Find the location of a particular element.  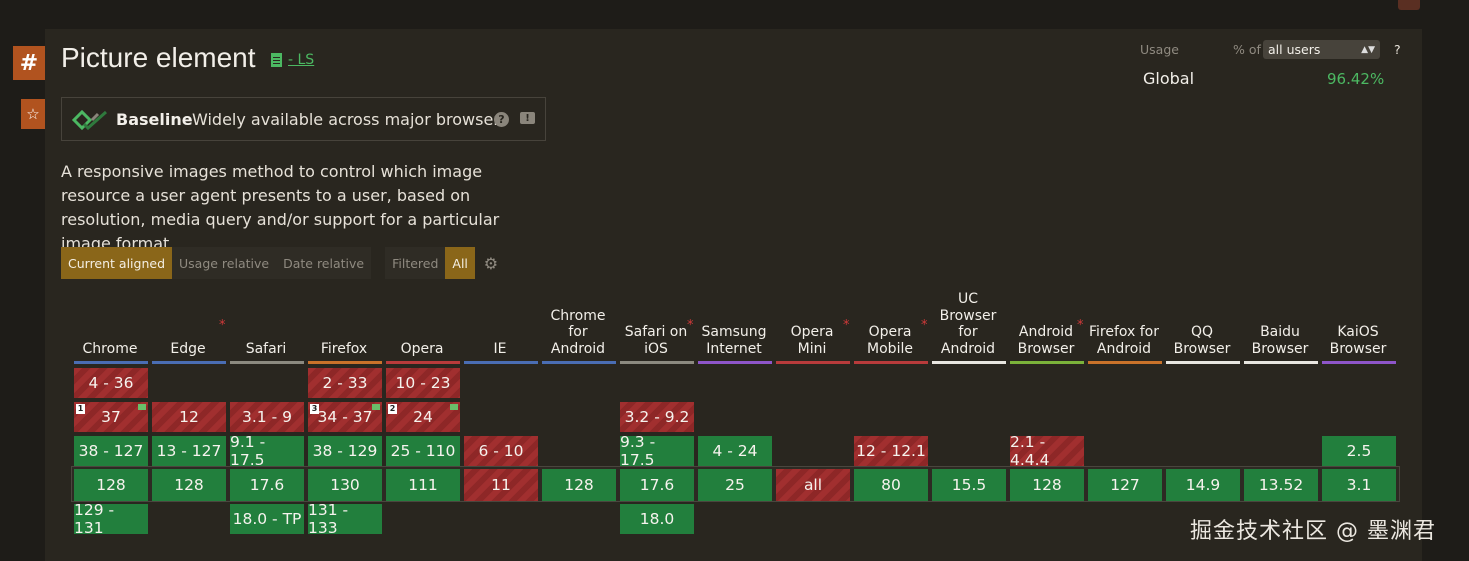

version-range: 18.0 is located at coordinates (657, 519).